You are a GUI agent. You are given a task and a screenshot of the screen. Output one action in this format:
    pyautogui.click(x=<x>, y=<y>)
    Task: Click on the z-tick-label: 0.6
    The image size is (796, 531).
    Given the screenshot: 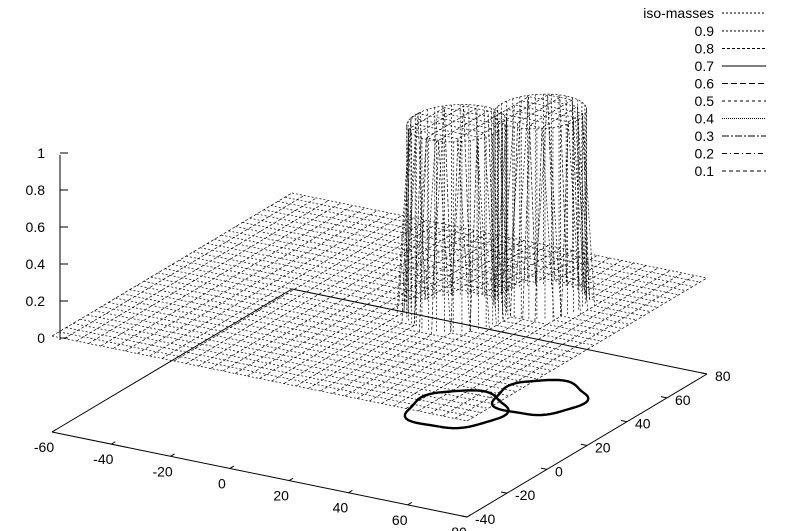 What is the action you would take?
    pyautogui.click(x=36, y=227)
    